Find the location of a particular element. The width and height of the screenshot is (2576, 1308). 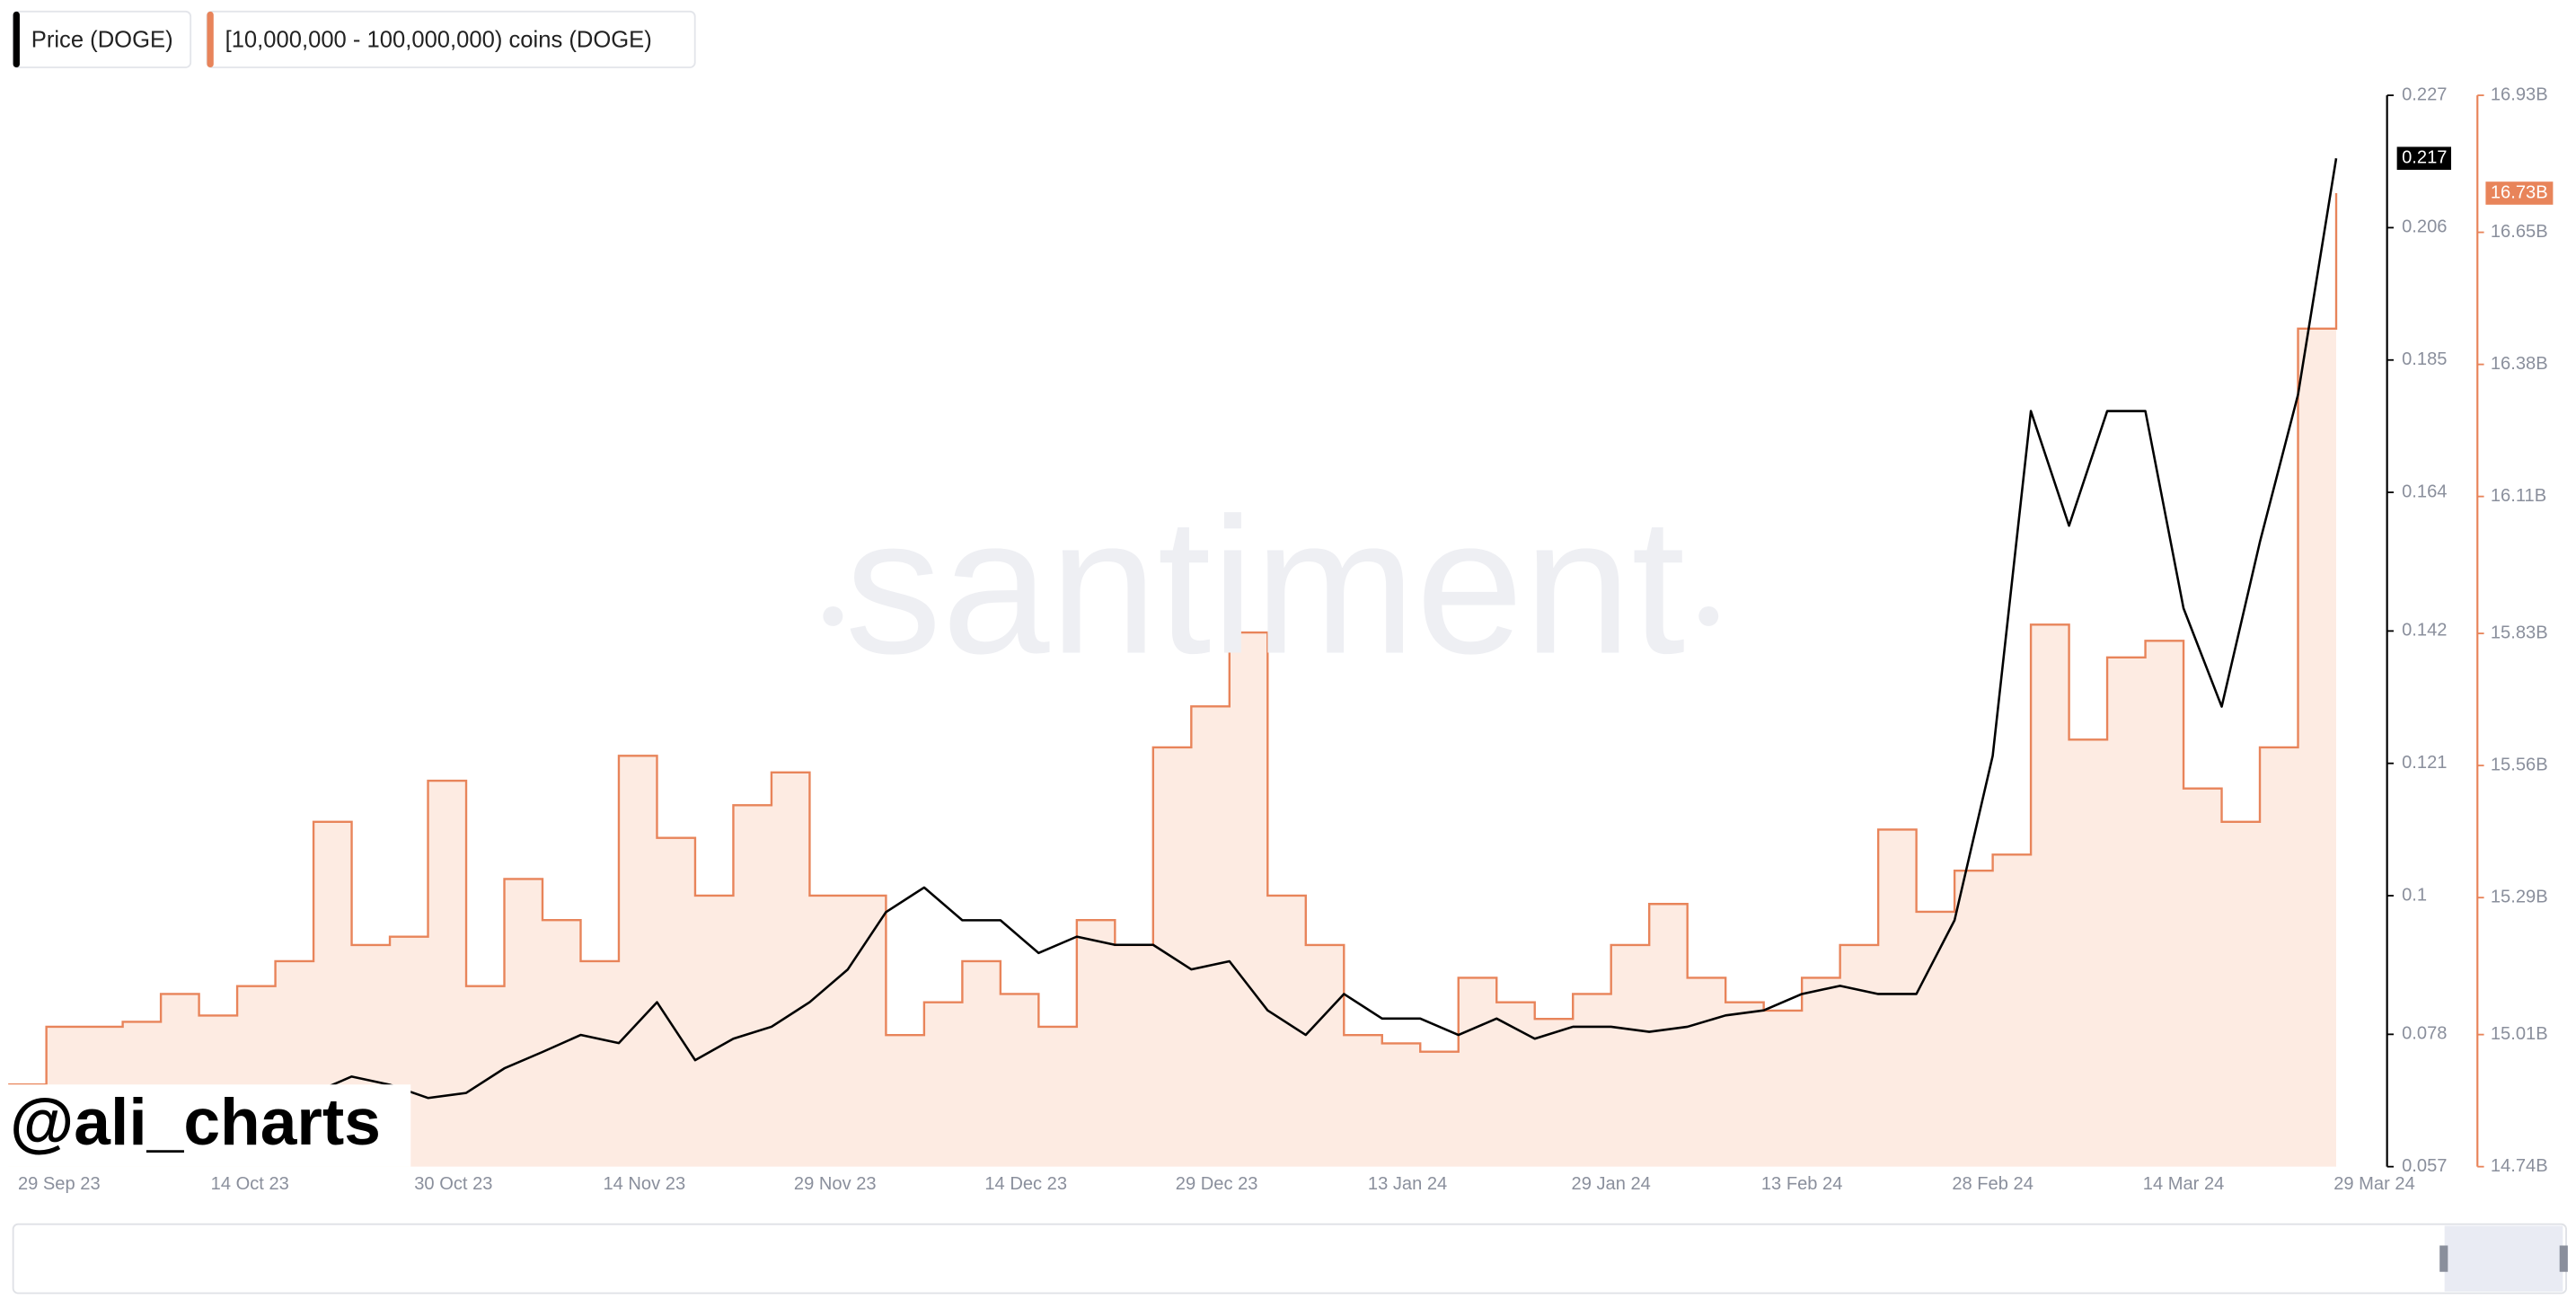

holdings-badge-label: 16.73B is located at coordinates (2519, 192).